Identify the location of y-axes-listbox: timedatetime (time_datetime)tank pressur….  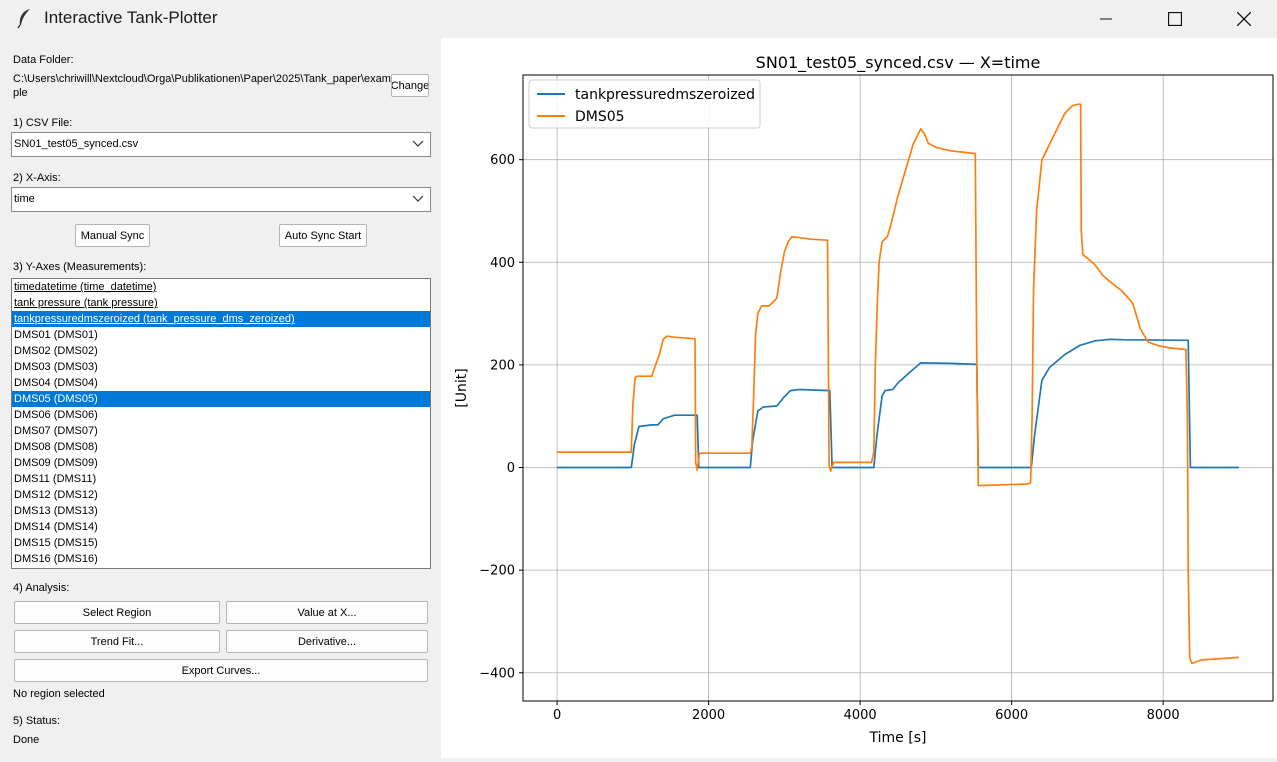
(221, 423).